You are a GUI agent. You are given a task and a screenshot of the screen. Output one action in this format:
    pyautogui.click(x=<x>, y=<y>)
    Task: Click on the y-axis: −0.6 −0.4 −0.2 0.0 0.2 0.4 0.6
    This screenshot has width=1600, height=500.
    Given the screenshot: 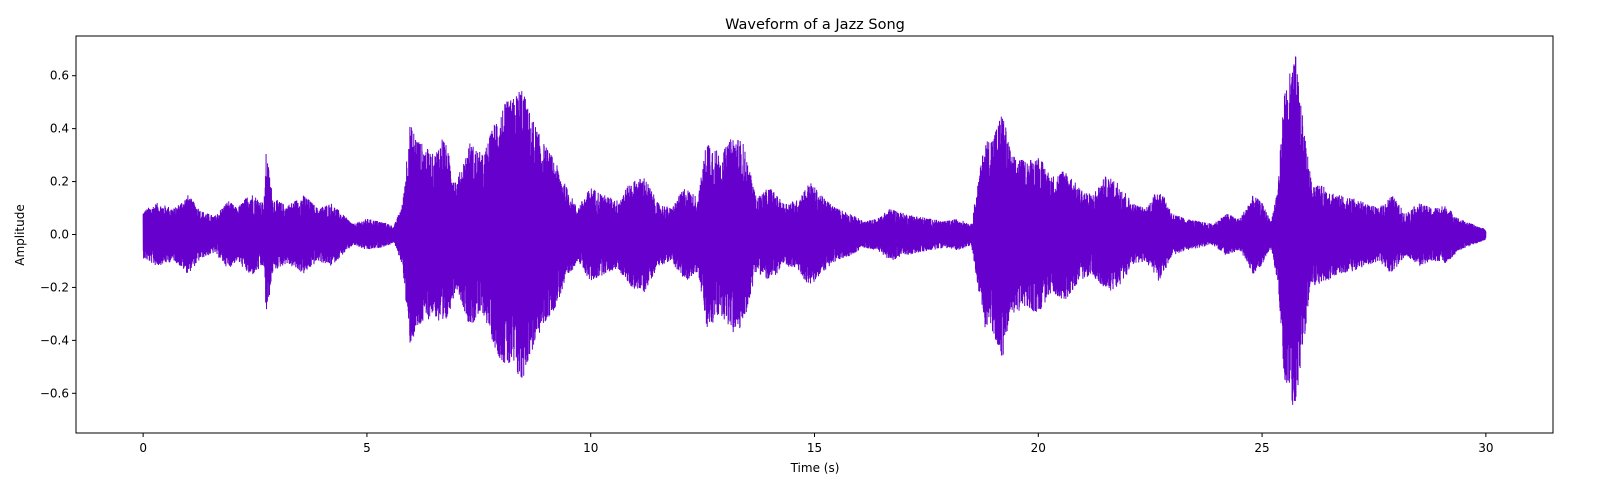 What is the action you would take?
    pyautogui.click(x=58, y=234)
    